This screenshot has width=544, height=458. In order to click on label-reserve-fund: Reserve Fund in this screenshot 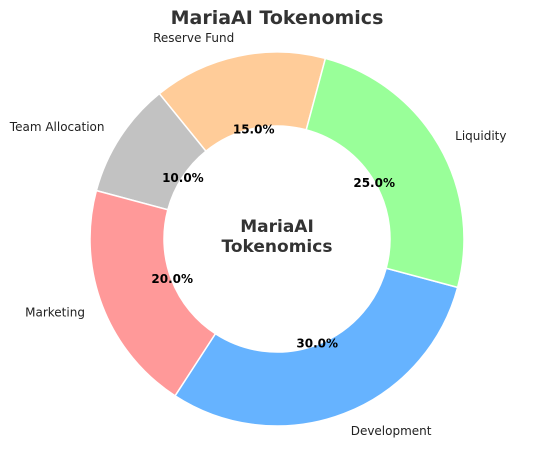, I will do `click(193, 38)`.